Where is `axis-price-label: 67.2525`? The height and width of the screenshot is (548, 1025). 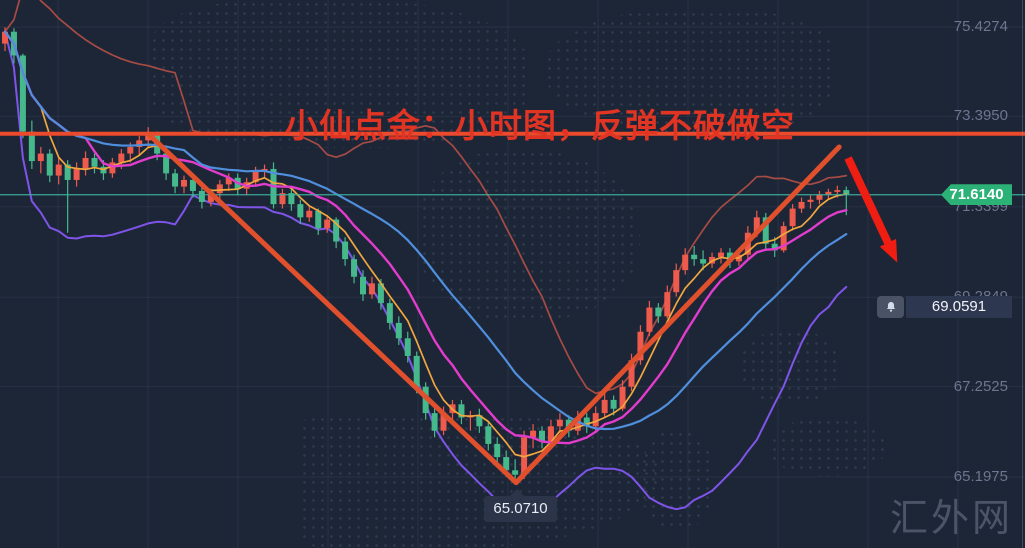
axis-price-label: 67.2525 is located at coordinates (980, 386).